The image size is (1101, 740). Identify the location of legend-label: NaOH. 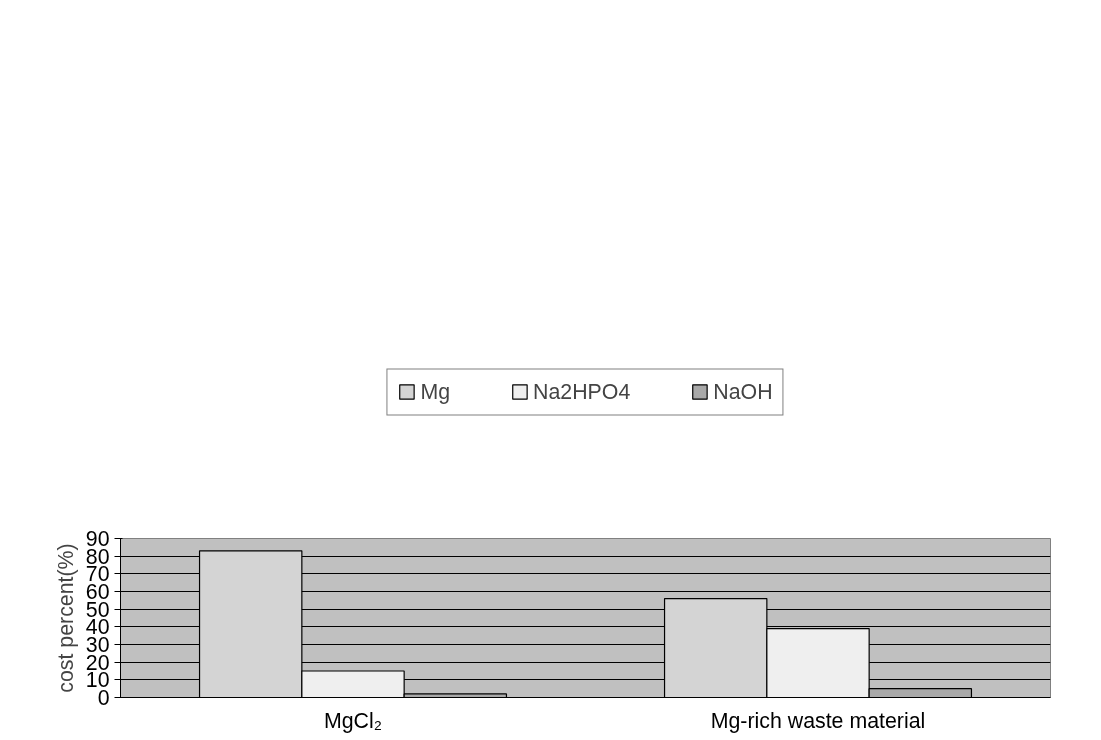
(743, 392).